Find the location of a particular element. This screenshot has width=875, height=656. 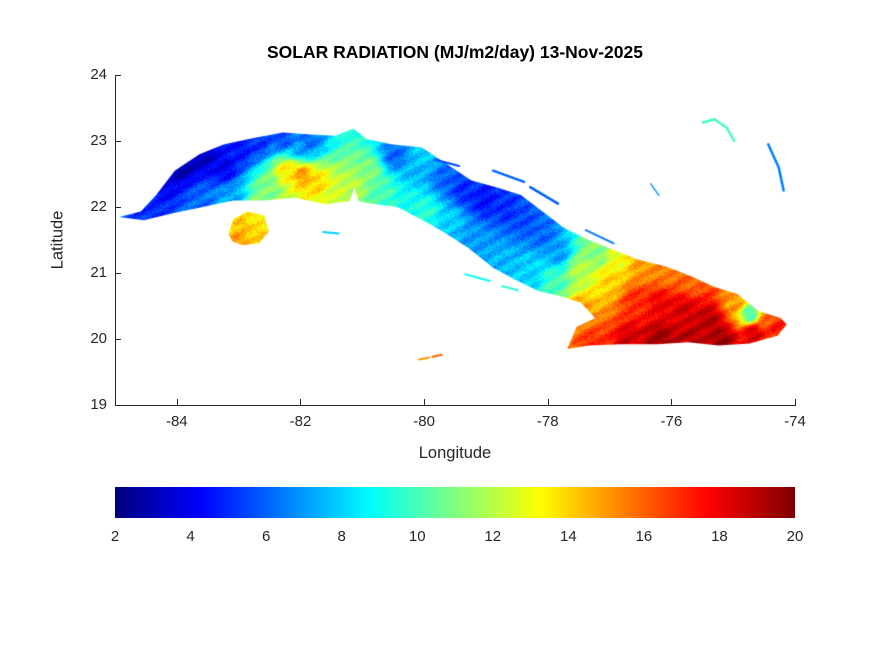

y-tick-label: 23 is located at coordinates (98, 140).